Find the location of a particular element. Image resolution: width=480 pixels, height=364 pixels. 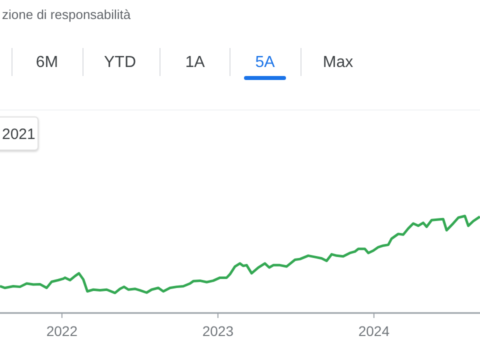

text: zione di responsabilità is located at coordinates (67, 14).